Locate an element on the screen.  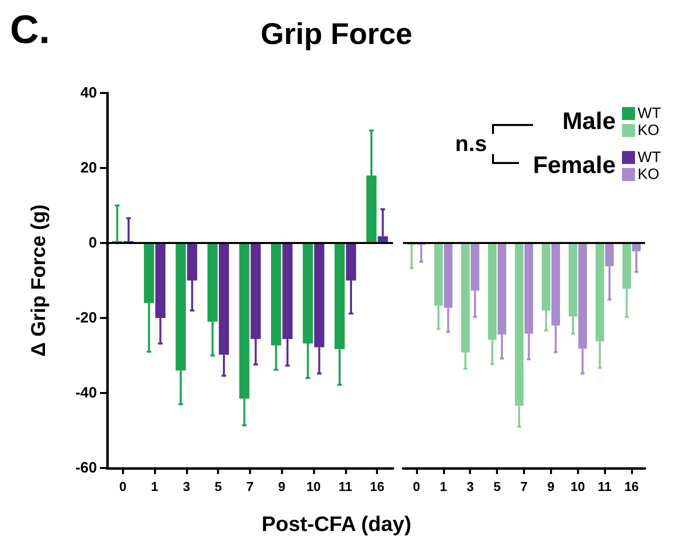
y-tick-label: 20 is located at coordinates (88, 168).